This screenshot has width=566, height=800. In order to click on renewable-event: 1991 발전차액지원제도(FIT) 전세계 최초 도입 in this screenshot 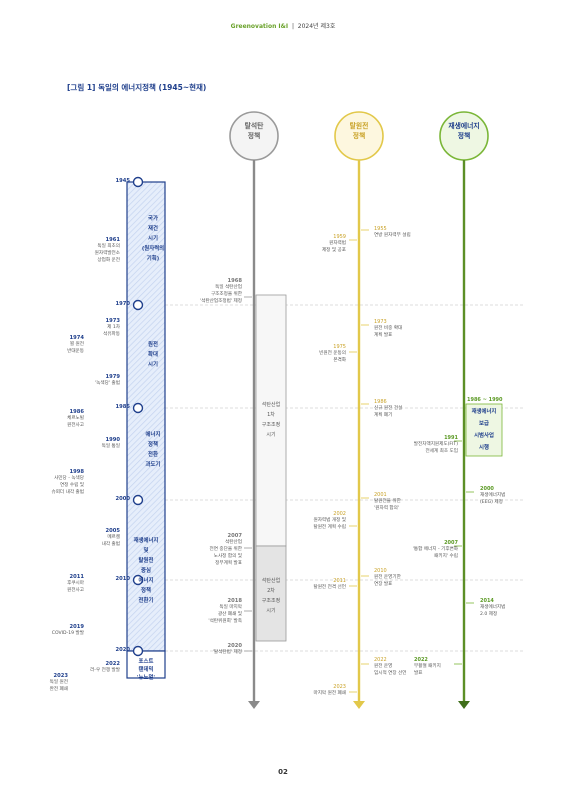, I will do `click(435, 444)`.